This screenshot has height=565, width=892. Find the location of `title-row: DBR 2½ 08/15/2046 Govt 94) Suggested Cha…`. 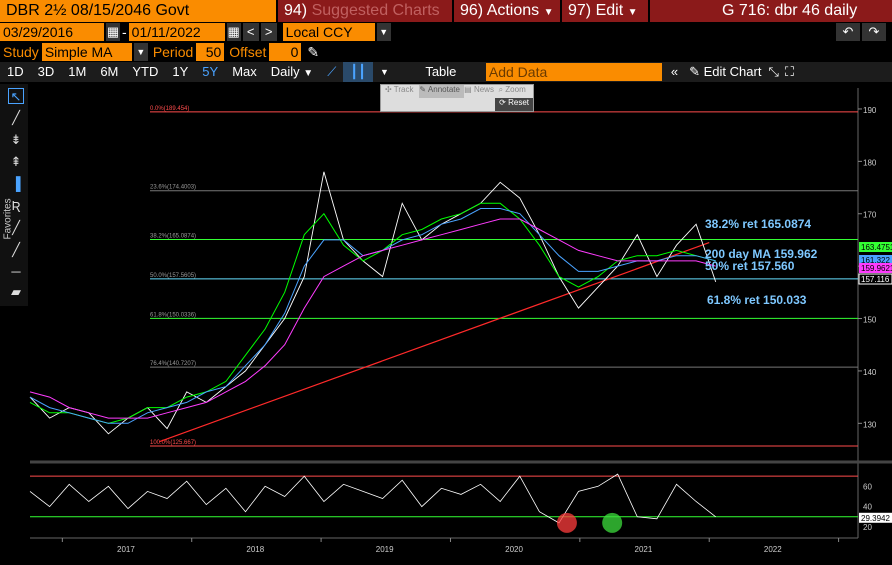

title-row: DBR 2½ 08/15/2046 Govt 94) Suggested Cha… is located at coordinates (446, 11).